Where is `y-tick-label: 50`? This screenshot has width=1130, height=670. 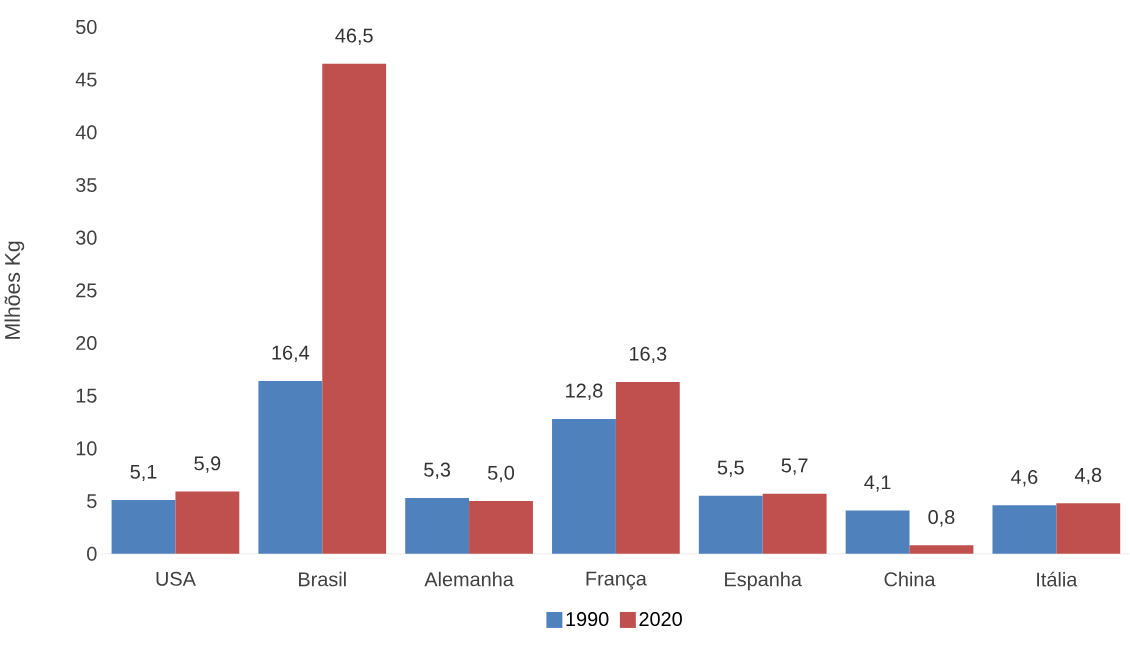
y-tick-label: 50 is located at coordinates (86, 27).